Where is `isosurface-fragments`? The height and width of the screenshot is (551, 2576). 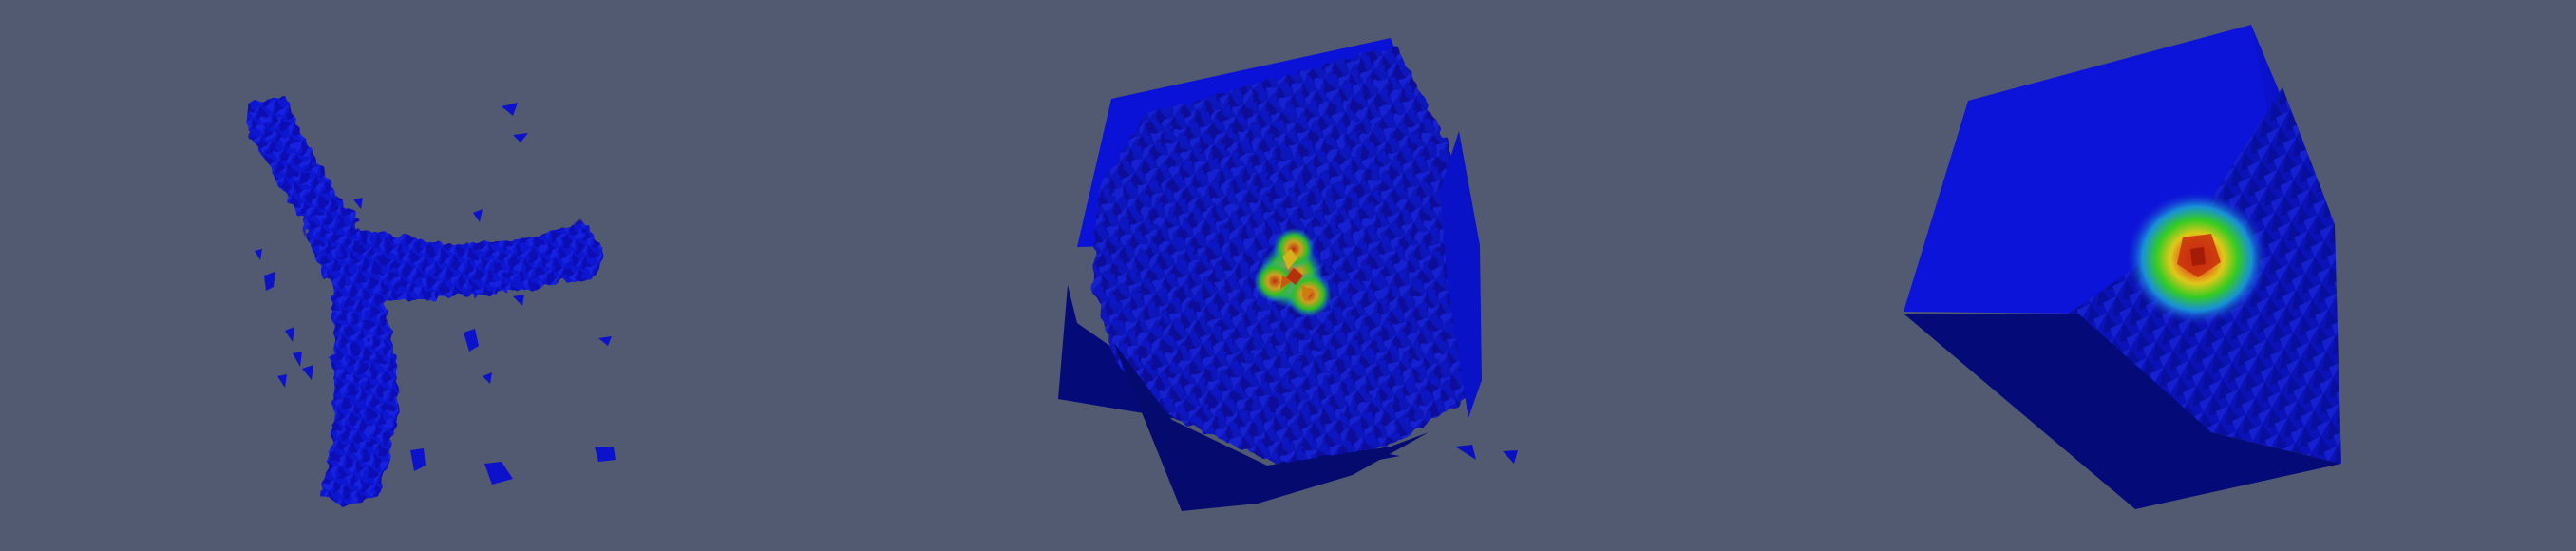
isosurface-fragments is located at coordinates (435, 293).